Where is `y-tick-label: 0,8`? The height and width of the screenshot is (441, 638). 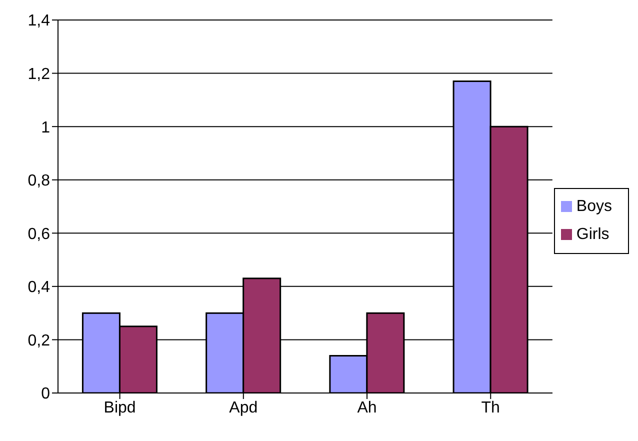
y-tick-label: 0,8 is located at coordinates (39, 181).